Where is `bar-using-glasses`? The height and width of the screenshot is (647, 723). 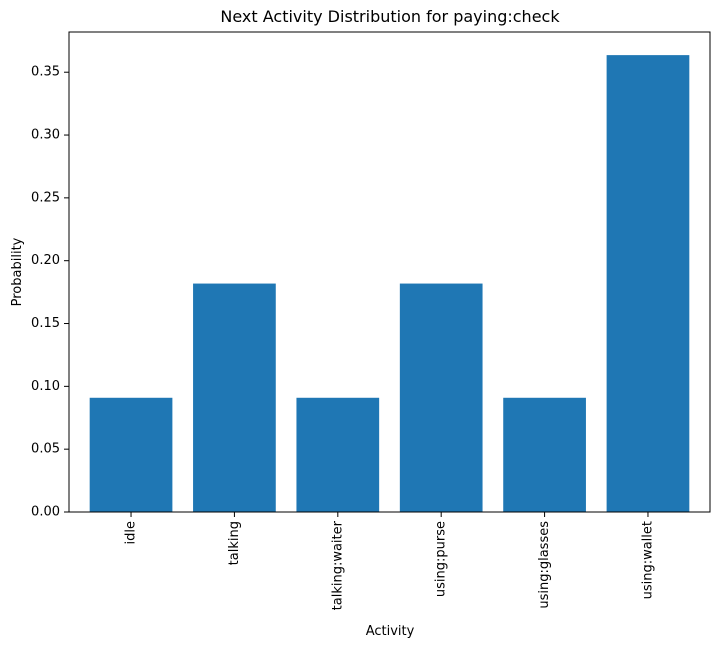 bar-using-glasses is located at coordinates (544, 454).